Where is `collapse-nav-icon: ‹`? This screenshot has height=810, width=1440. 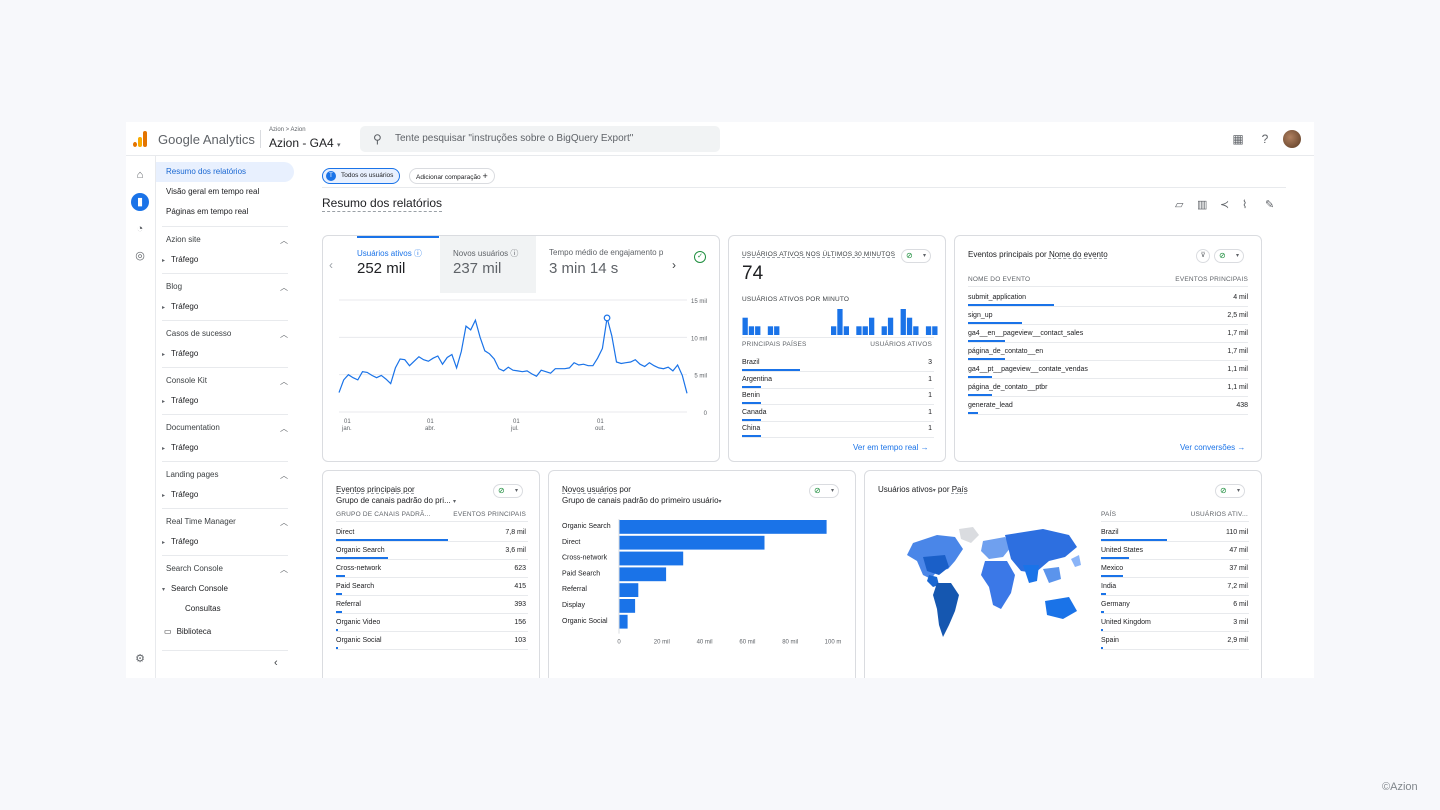
collapse-nav-icon: ‹ is located at coordinates (276, 663).